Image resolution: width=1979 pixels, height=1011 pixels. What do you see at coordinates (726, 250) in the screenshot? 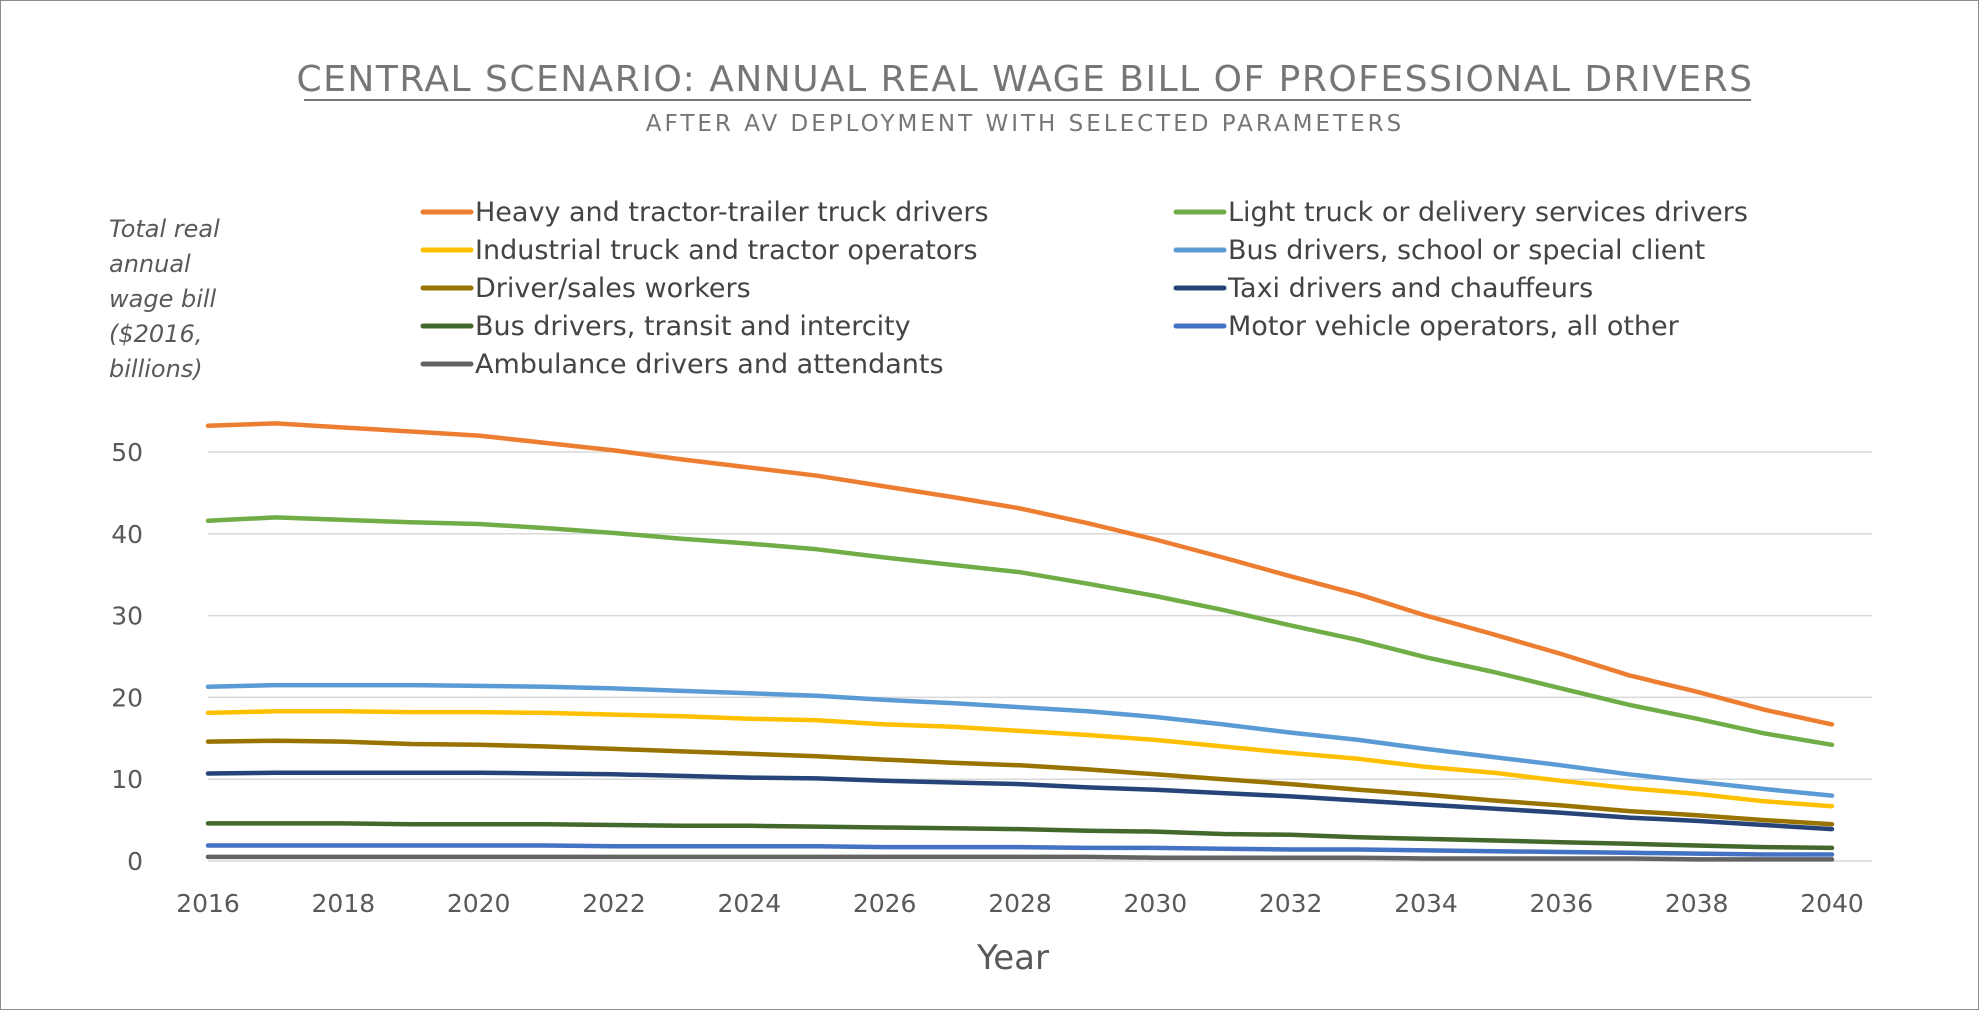
I see `legend-label: Industrial truck and tractor operators` at bounding box center [726, 250].